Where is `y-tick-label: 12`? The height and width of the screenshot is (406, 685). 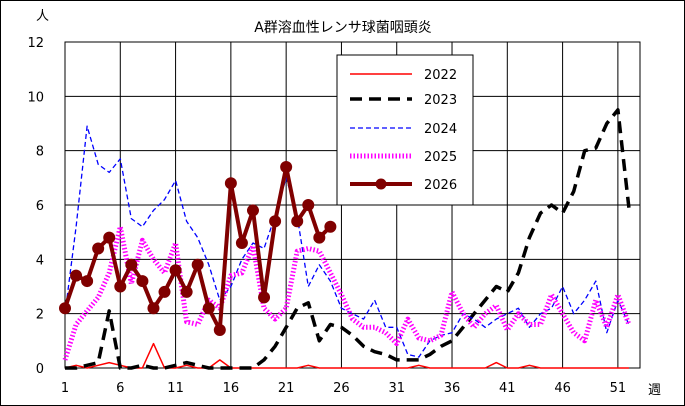 y-tick-label: 12 is located at coordinates (35, 43).